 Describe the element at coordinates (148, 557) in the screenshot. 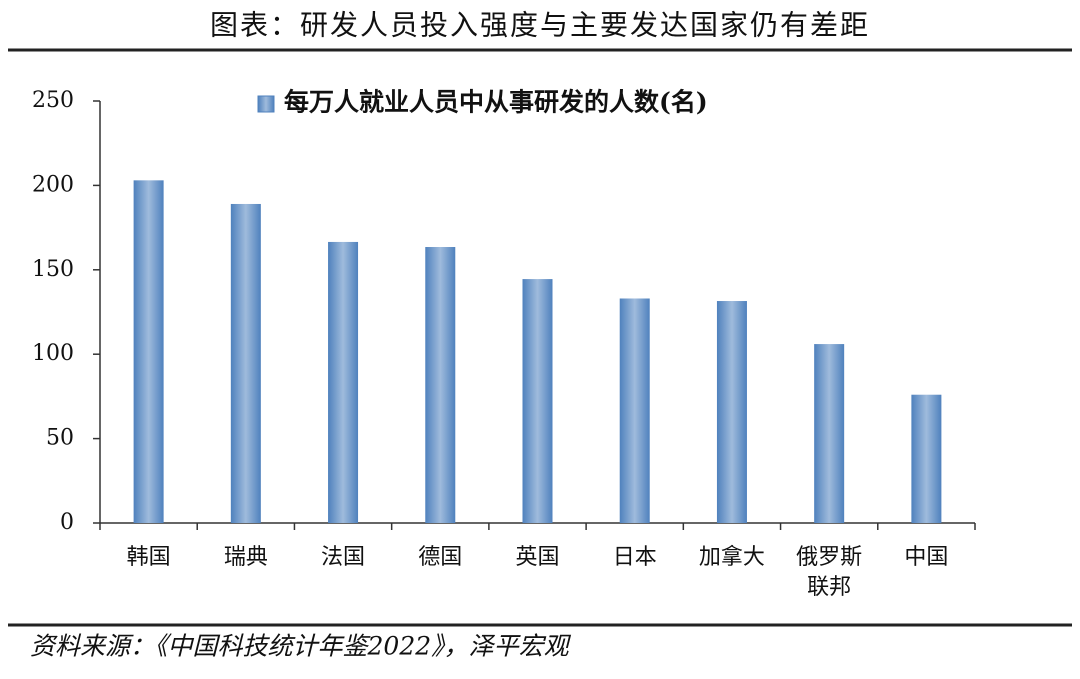

I see `x-tick-label: 韩国` at that location.